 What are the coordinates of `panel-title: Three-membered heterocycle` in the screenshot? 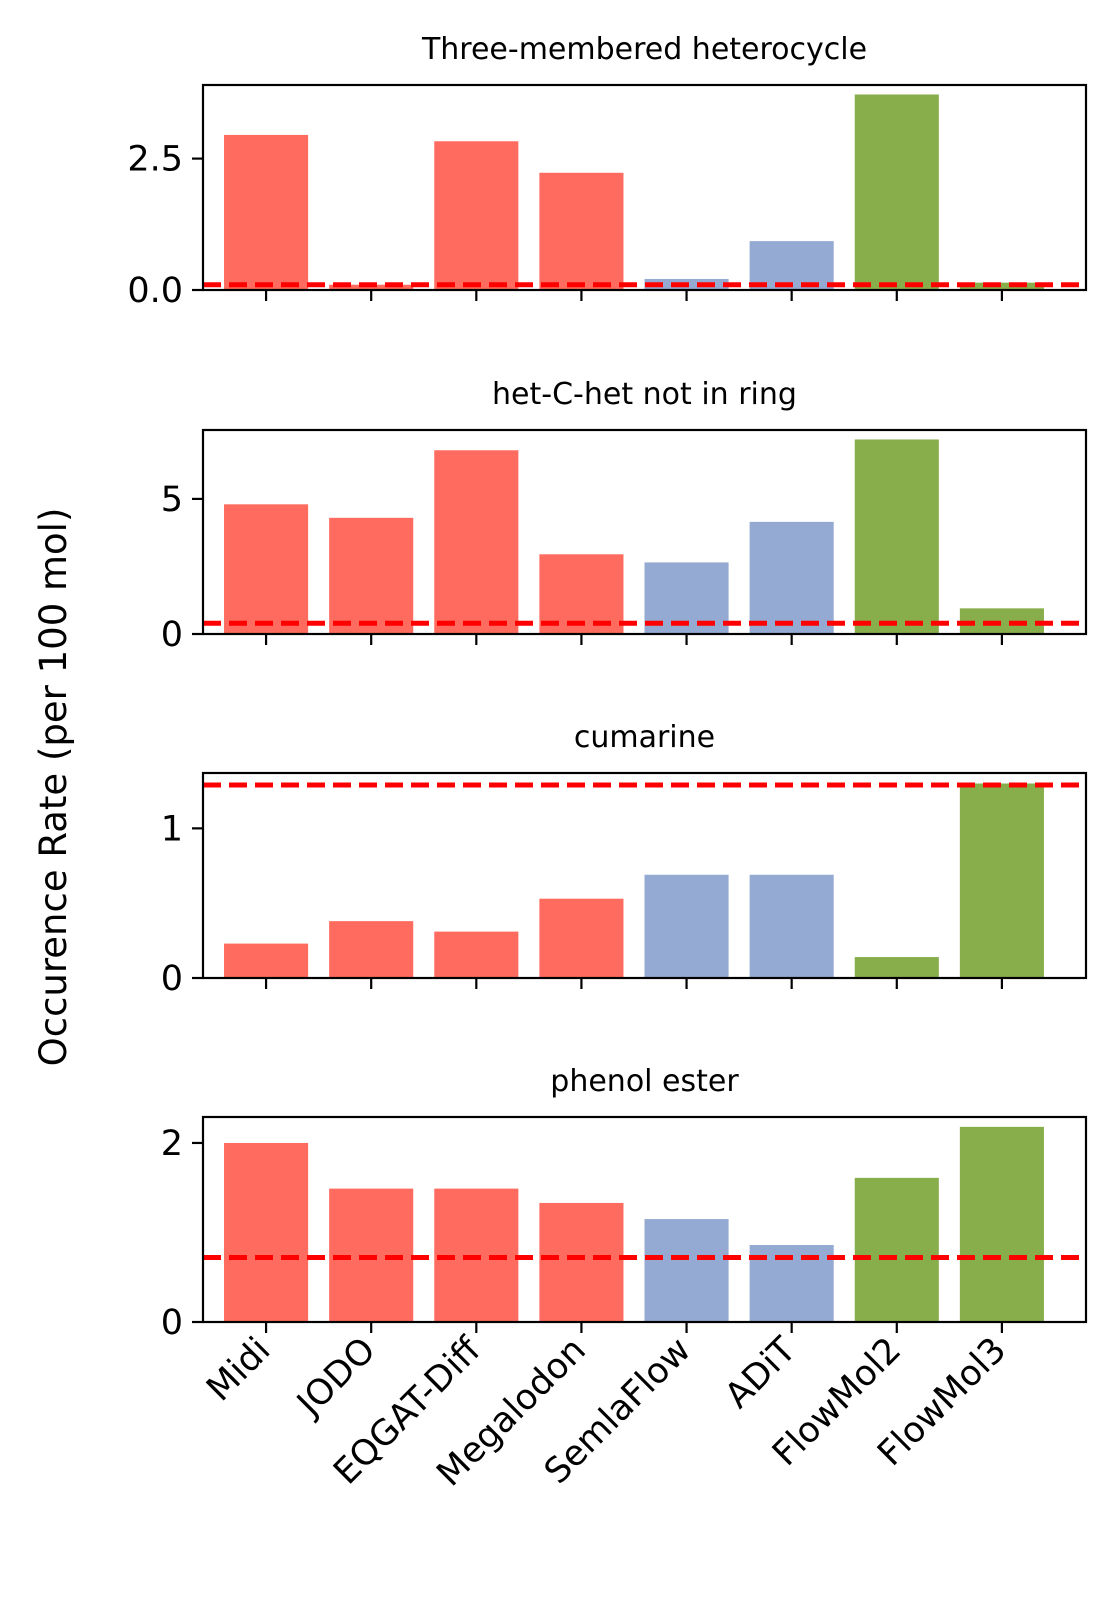 It's located at (644, 49).